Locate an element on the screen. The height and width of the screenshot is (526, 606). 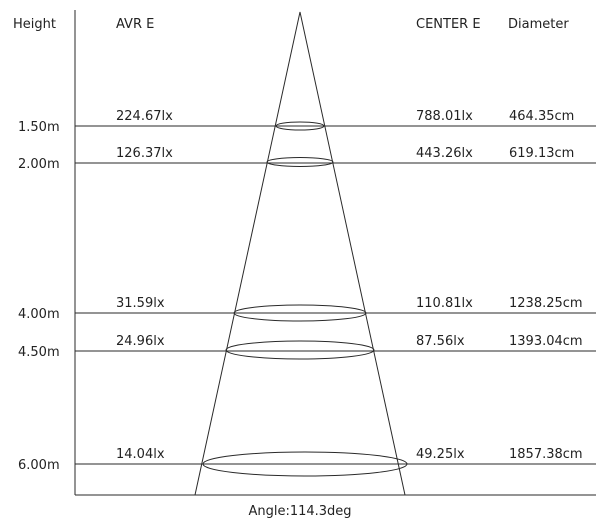
diameter-value: 1393.04cm is located at coordinates (546, 341).